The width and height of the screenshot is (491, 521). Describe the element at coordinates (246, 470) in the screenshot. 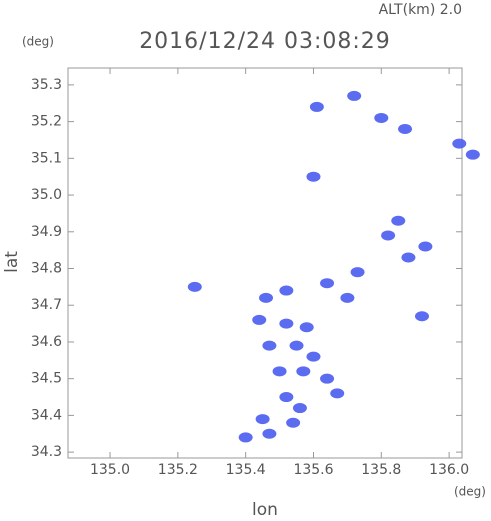

I see `x-tick-label: 135.4` at that location.